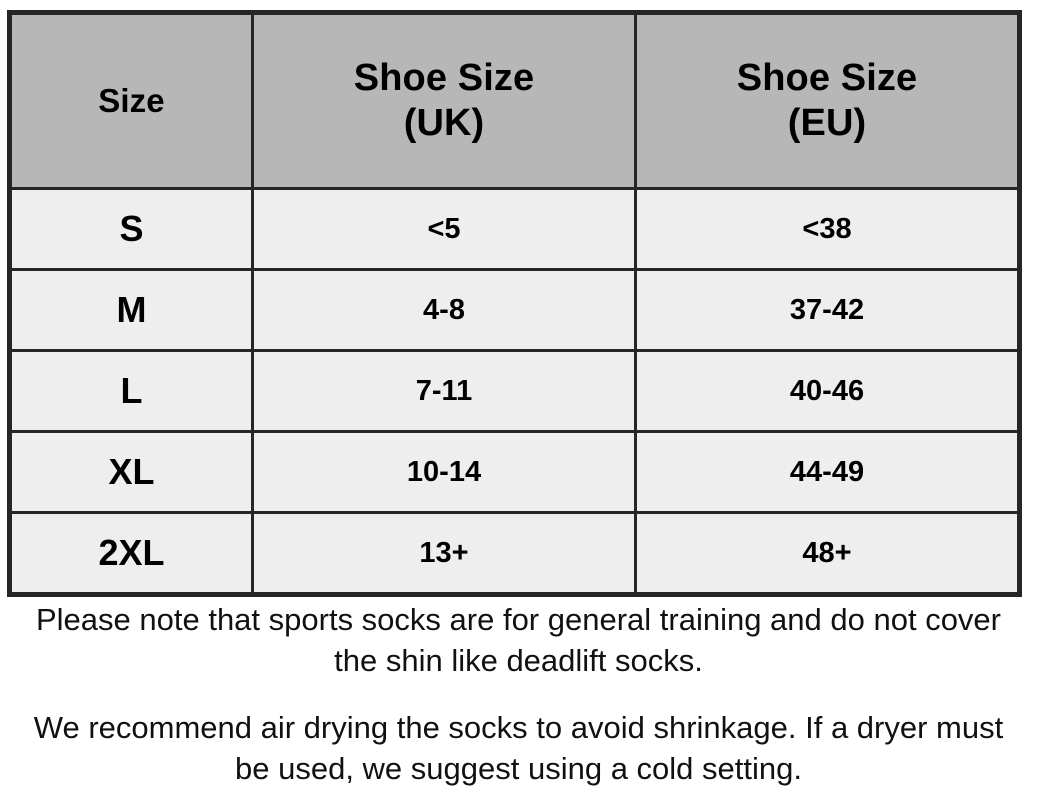 The height and width of the screenshot is (808, 1037). I want to click on cell-size: S, so click(131, 229).